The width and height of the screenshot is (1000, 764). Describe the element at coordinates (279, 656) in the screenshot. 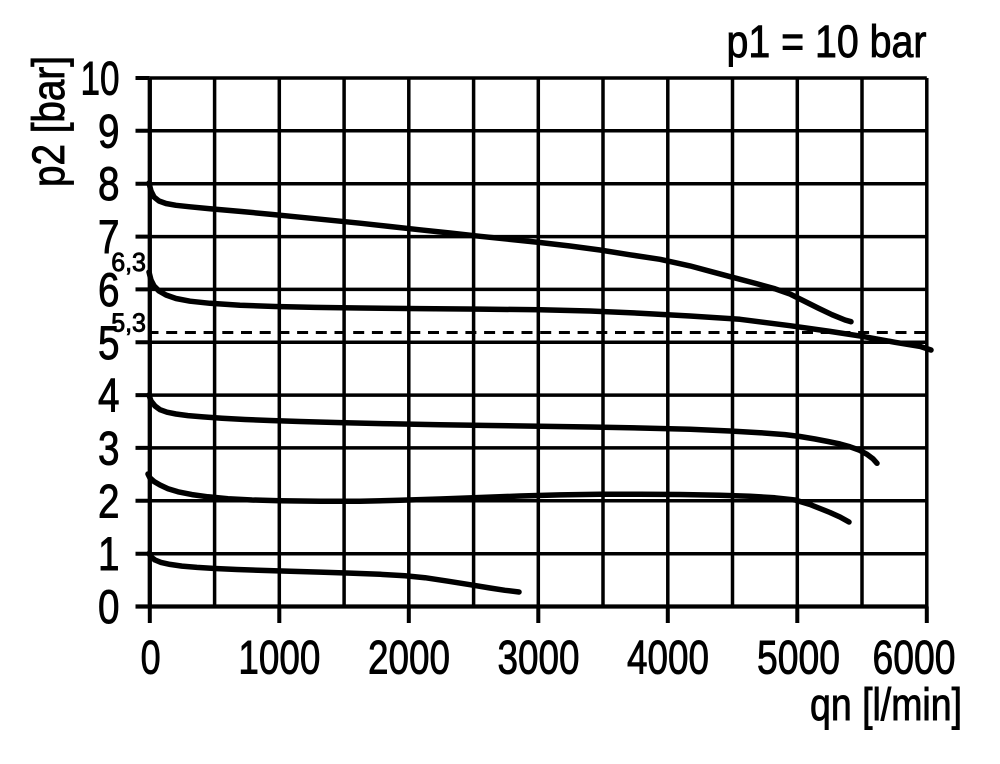

I see `svg-text: 1000` at that location.